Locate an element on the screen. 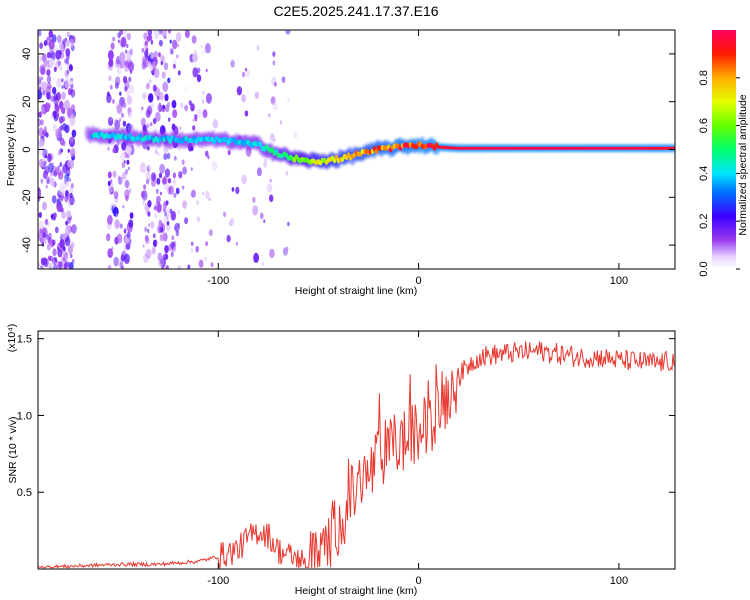 This screenshot has width=750, height=600. spectrogram-x-label: Height of straight line (km) is located at coordinates (356, 291).